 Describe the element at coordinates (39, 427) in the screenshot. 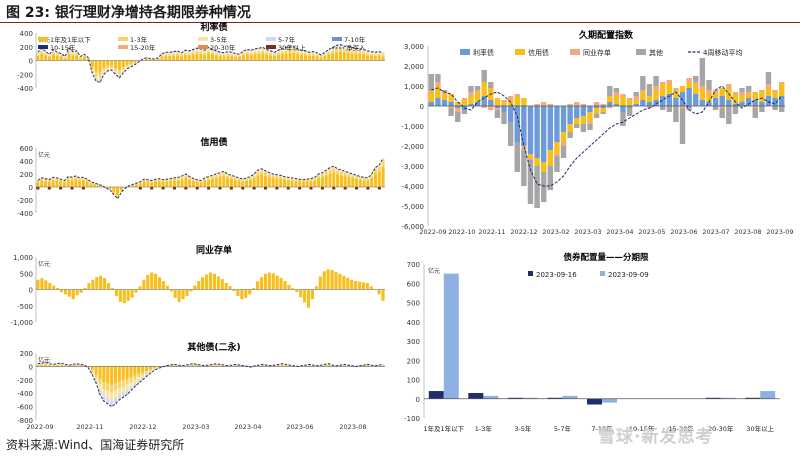

I see `x-tick-label: 2022-09` at that location.